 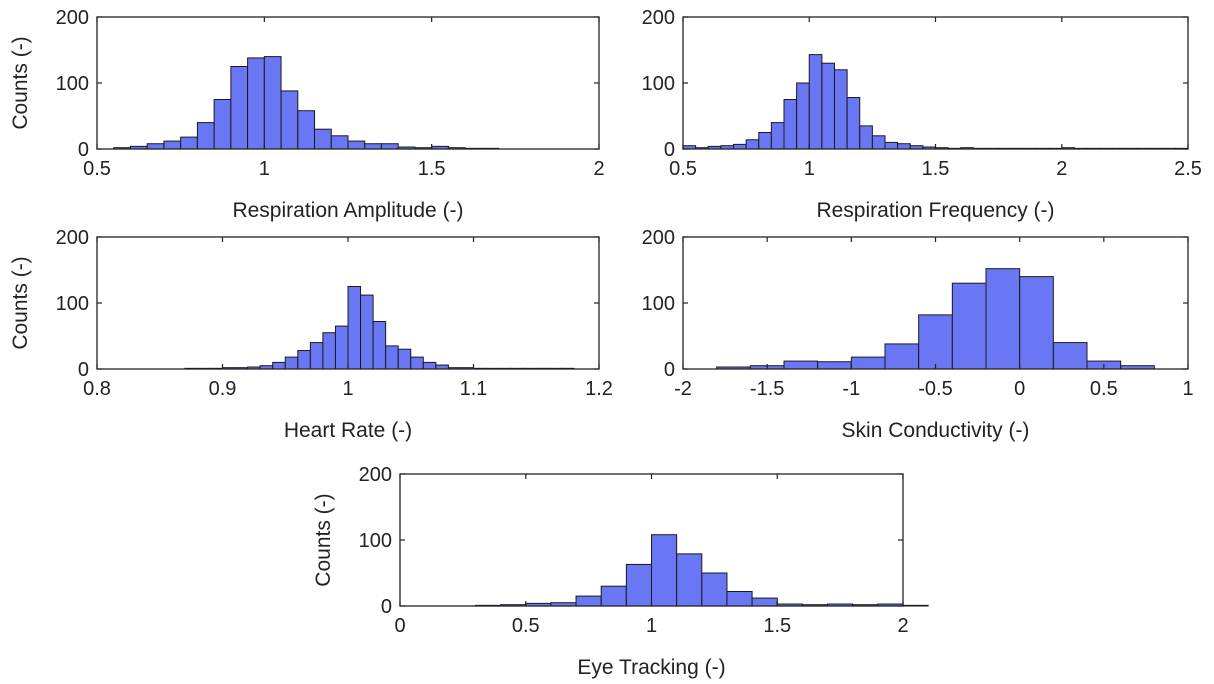 What do you see at coordinates (683, 389) in the screenshot?
I see `x-tick-label: -2` at bounding box center [683, 389].